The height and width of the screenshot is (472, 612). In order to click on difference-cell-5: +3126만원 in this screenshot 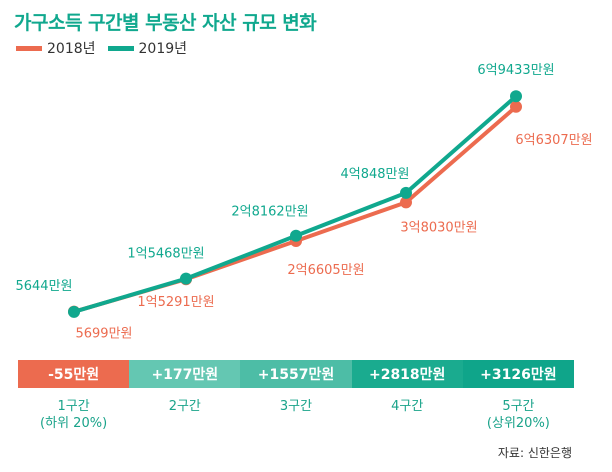, I will do `click(518, 374)`.